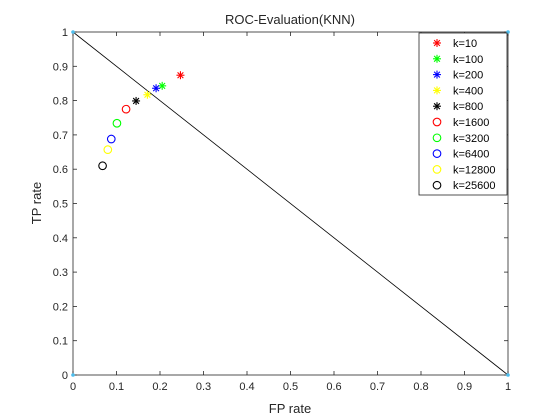 This screenshot has width=560, height=420. Describe the element at coordinates (468, 91) in the screenshot. I see `legend-entry: k=400` at that location.